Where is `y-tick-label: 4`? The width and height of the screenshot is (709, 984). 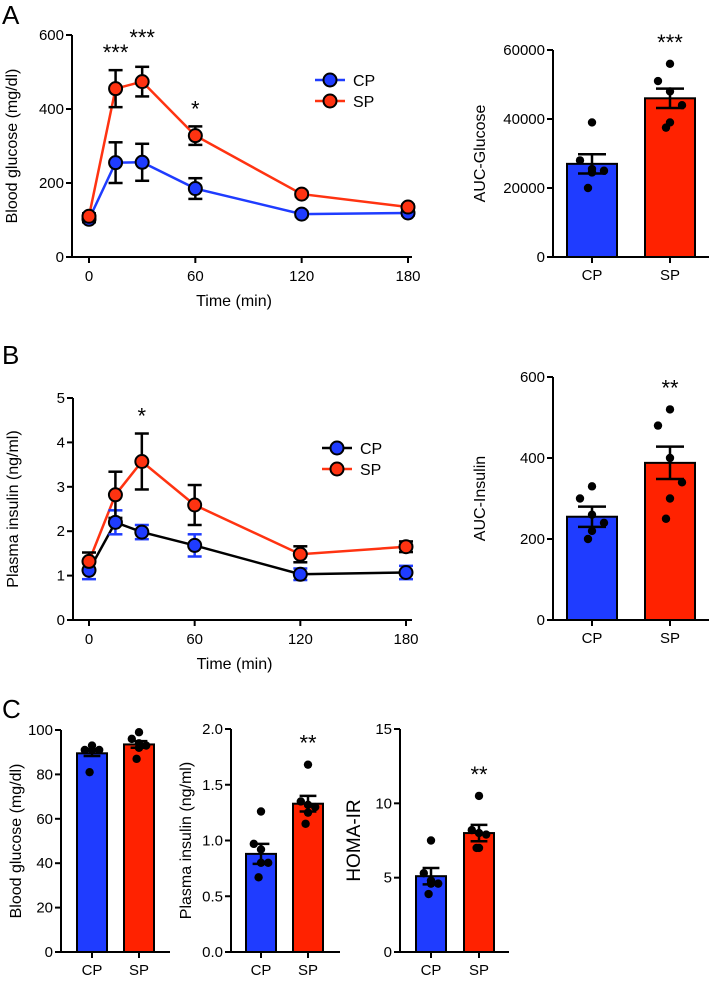
y-tick-label: 4 is located at coordinates (61, 442).